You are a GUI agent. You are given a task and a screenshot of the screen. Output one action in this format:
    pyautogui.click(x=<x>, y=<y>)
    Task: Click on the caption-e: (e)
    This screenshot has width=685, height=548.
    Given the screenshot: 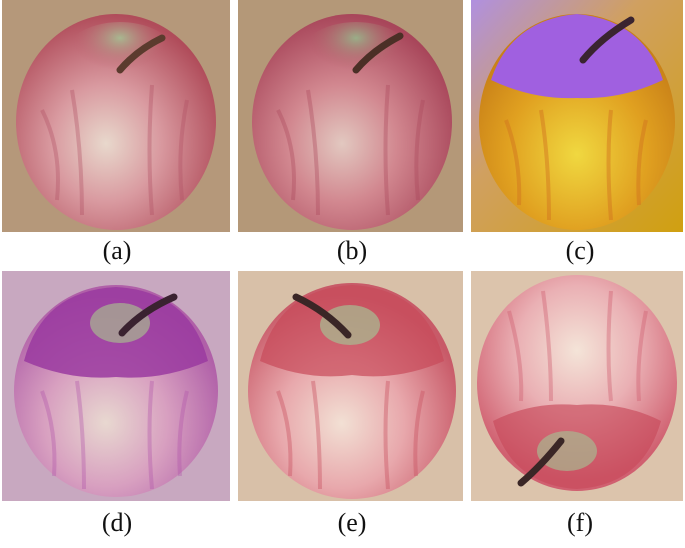 What is the action you would take?
    pyautogui.click(x=352, y=522)
    